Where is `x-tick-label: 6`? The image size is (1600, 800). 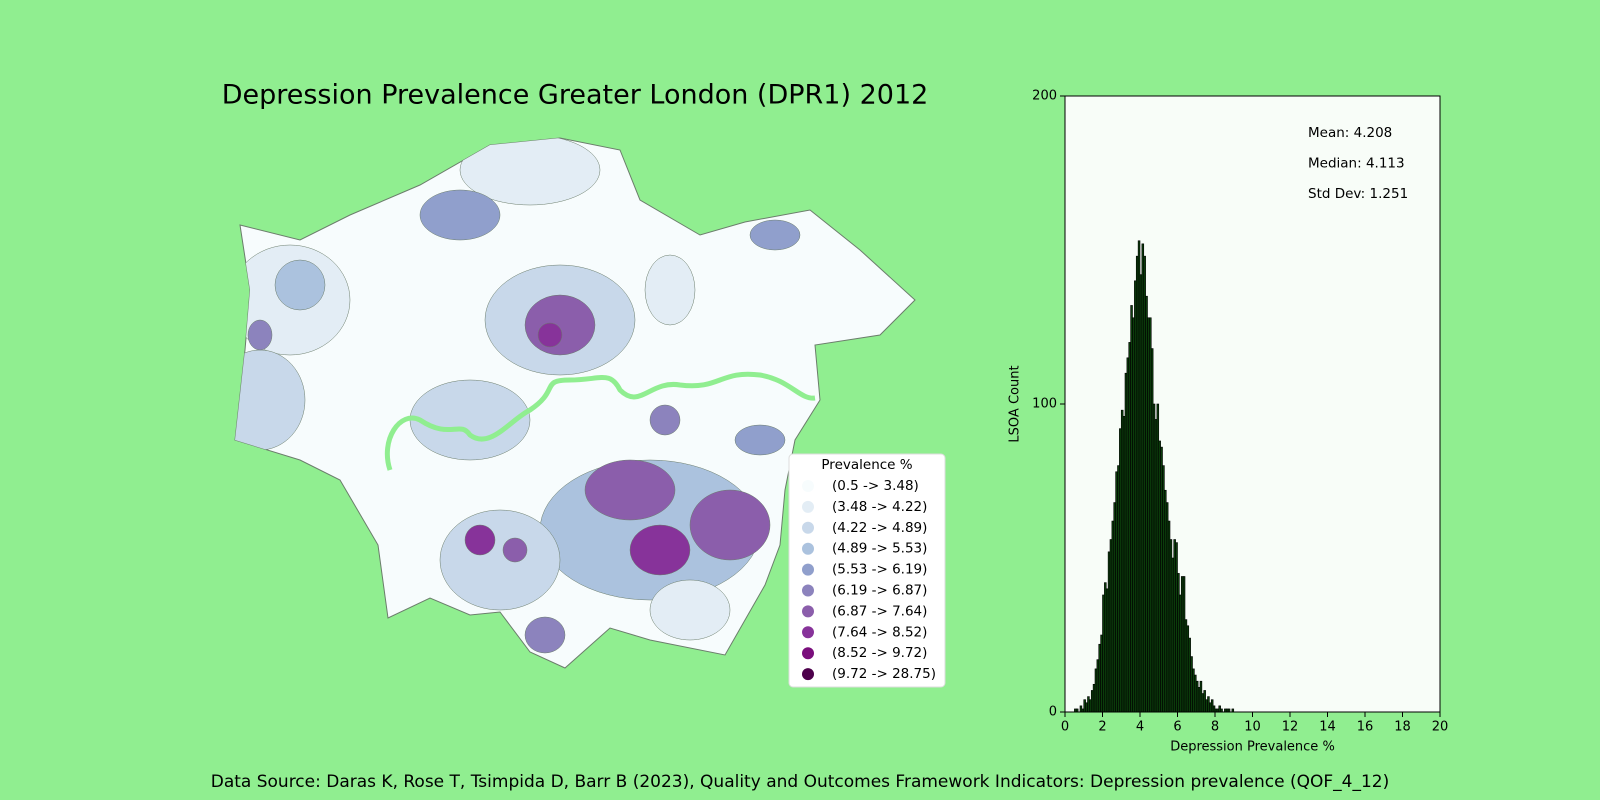 x-tick-label: 6 is located at coordinates (1177, 727).